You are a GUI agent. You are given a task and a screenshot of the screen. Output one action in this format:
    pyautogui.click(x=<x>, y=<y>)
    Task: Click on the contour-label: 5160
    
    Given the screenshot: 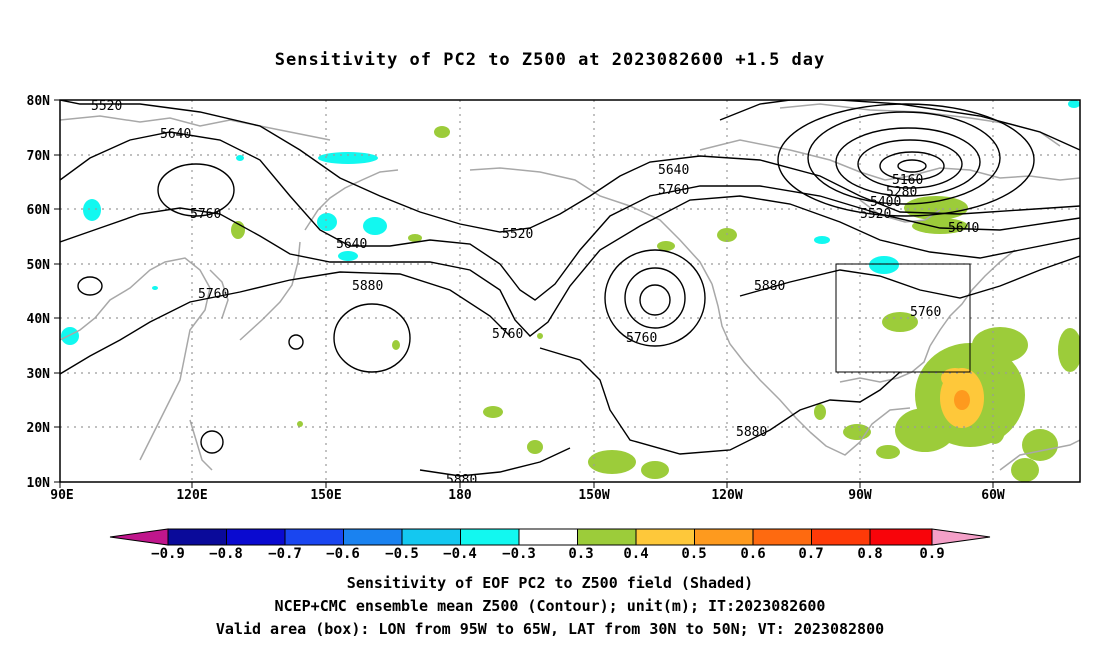 What is the action you would take?
    pyautogui.click(x=907, y=180)
    